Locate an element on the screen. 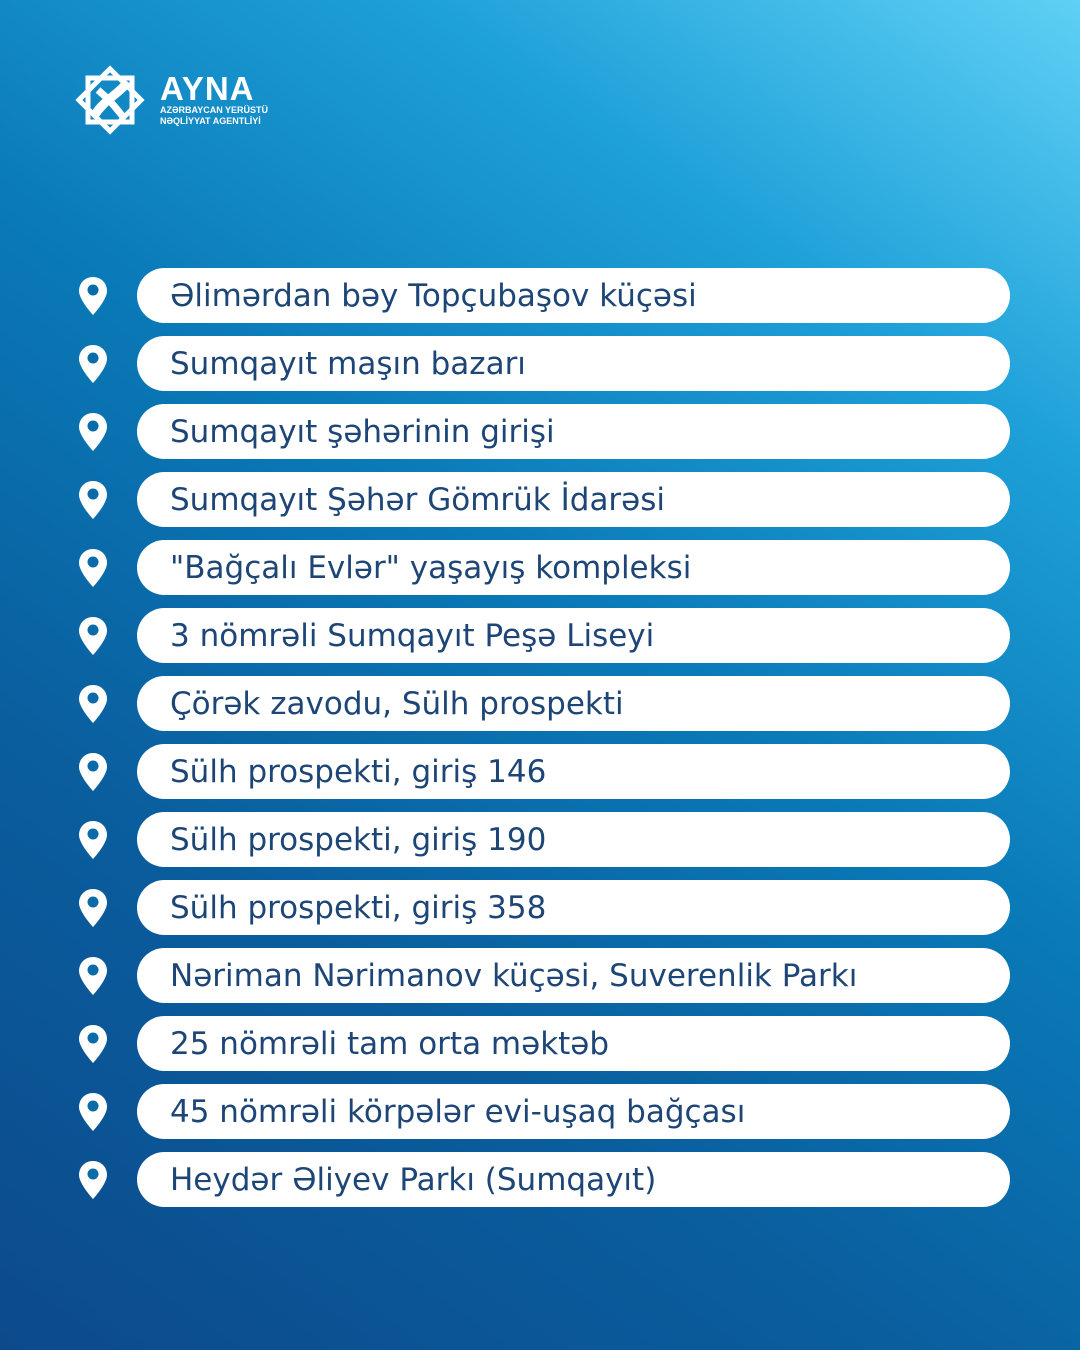  list-item: 45 nömrəli körpələr evi-uşaq bağçası is located at coordinates (540, 1111).